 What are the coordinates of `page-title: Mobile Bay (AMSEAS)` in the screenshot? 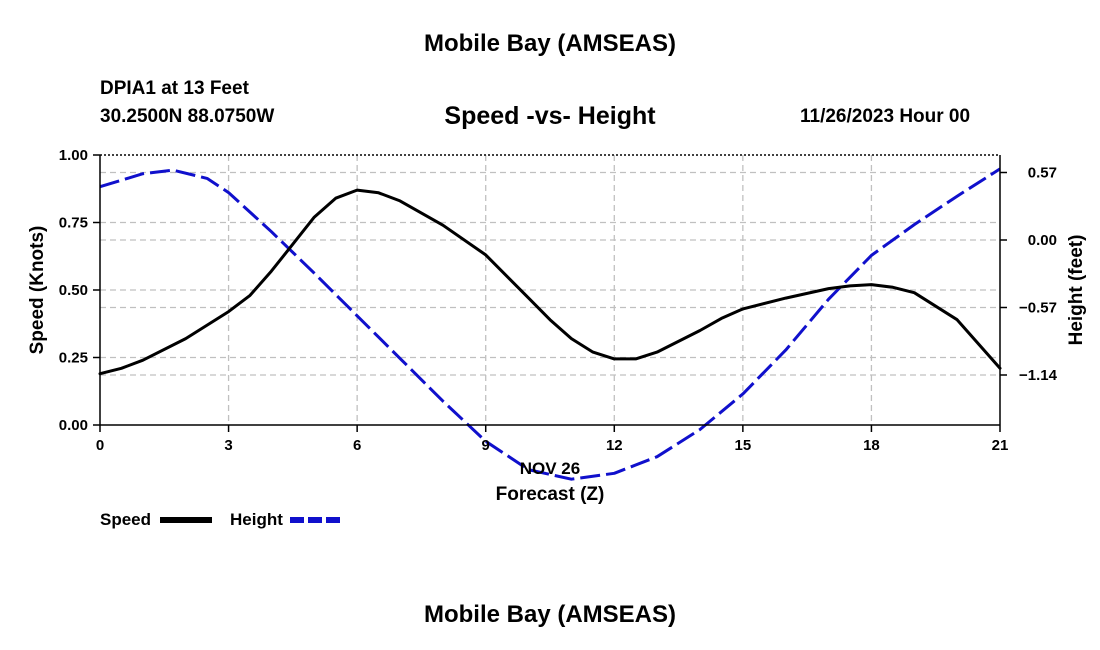 It's located at (550, 43).